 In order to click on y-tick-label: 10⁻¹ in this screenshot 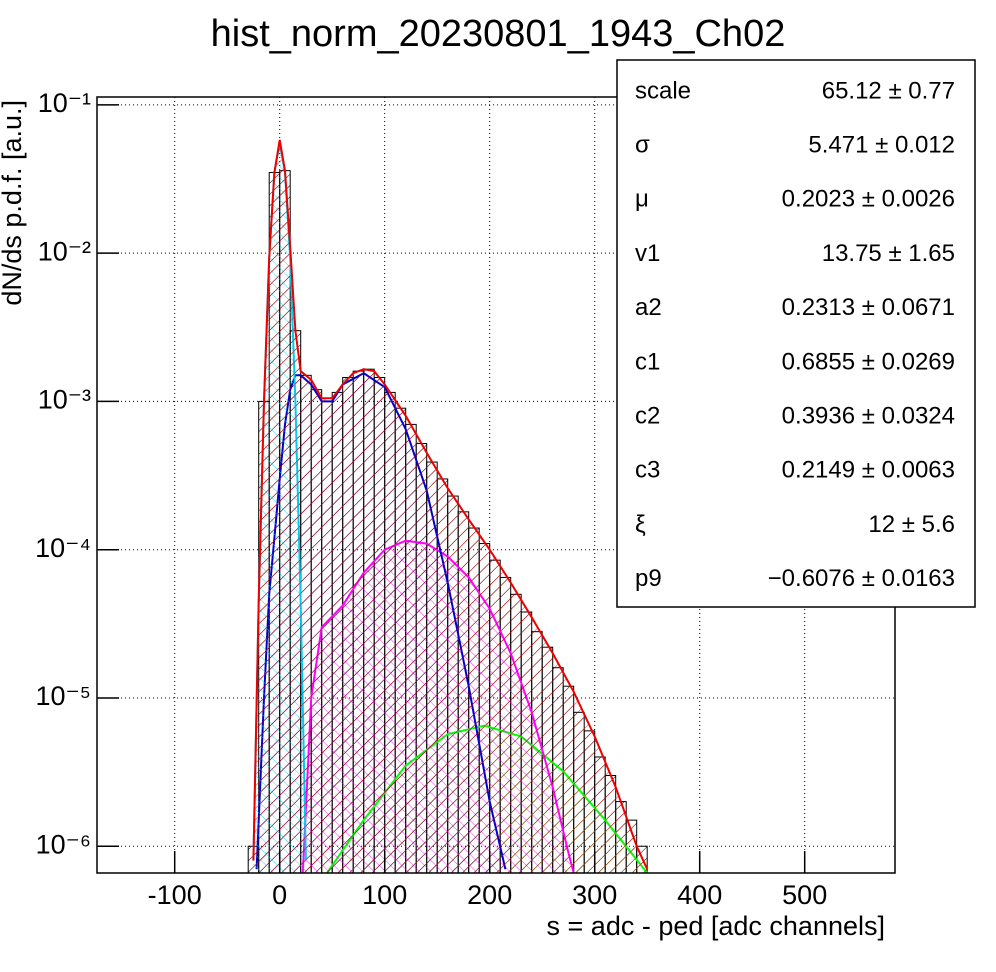, I will do `click(64, 103)`.